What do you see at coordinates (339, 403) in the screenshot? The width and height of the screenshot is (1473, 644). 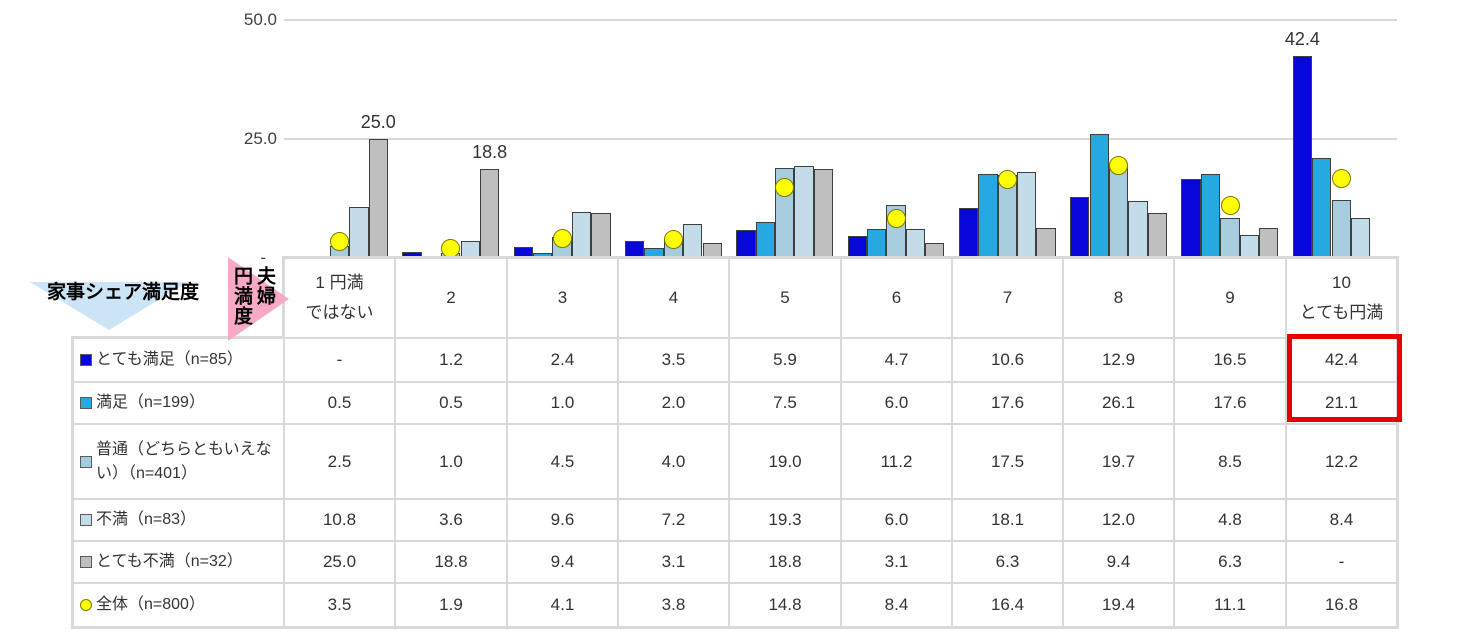 I see `value-cell-r2-c1: 0.5` at bounding box center [339, 403].